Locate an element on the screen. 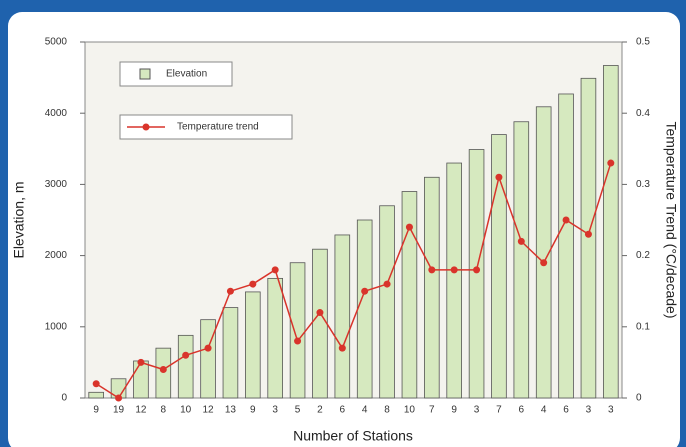 The width and height of the screenshot is (686, 447). y2-tick-label: 0.1 is located at coordinates (643, 326).